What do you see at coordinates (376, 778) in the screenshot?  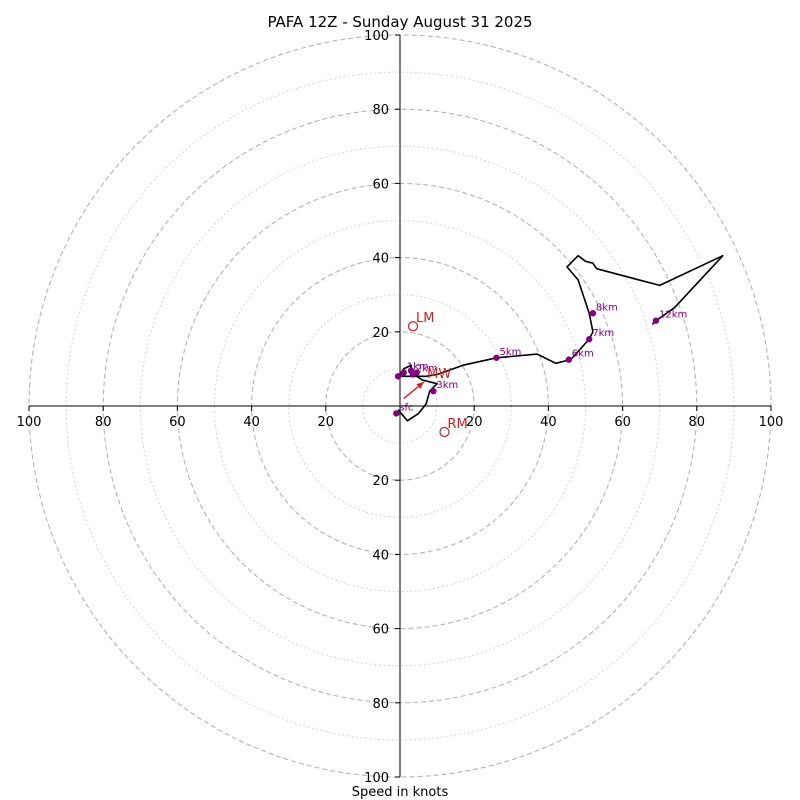 I see `y-tick-label-bottom: 100` at bounding box center [376, 778].